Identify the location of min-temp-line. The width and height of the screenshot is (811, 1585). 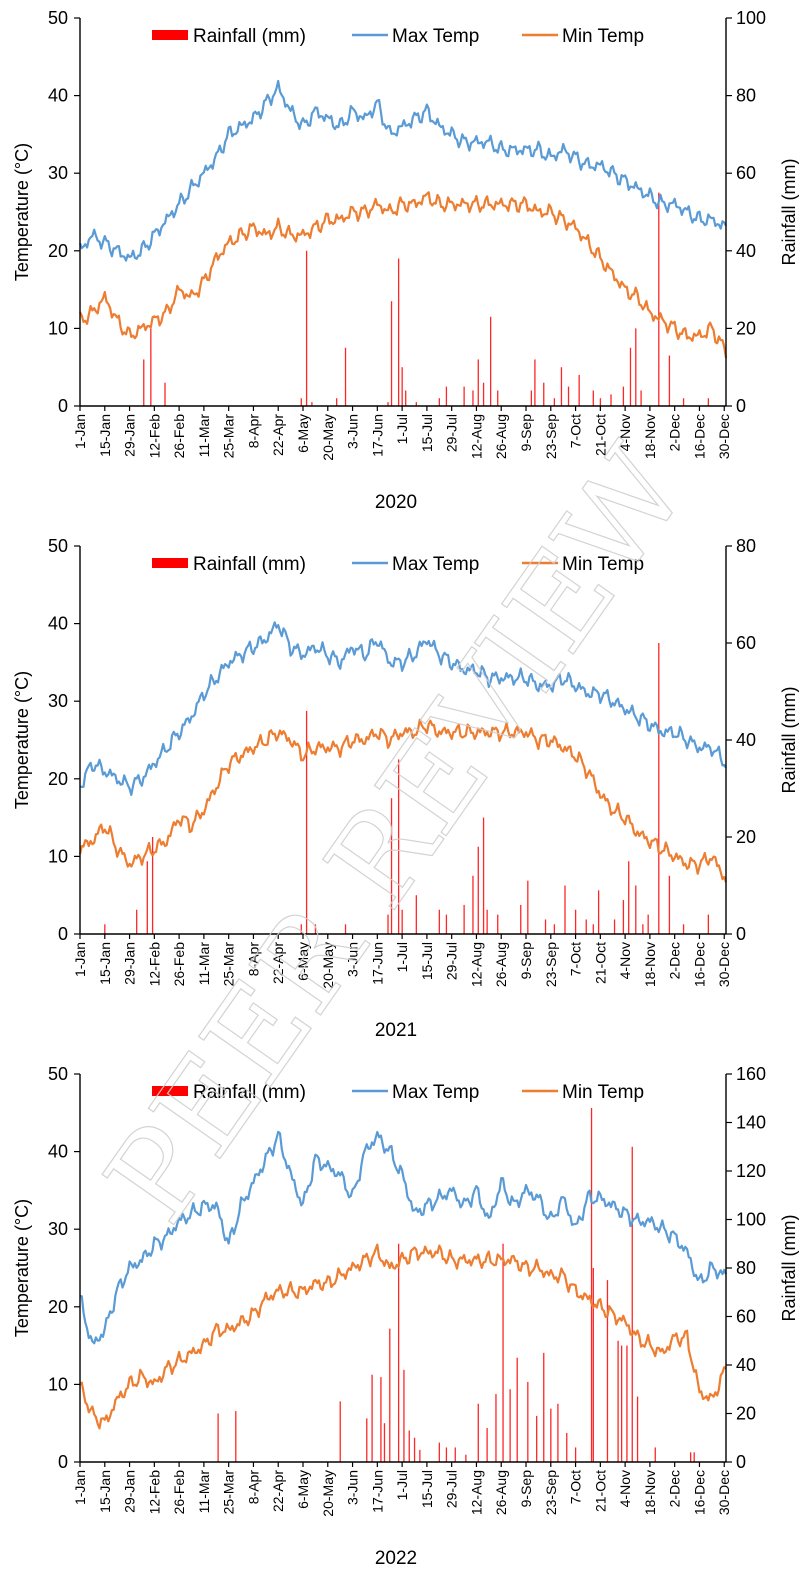
(403, 275).